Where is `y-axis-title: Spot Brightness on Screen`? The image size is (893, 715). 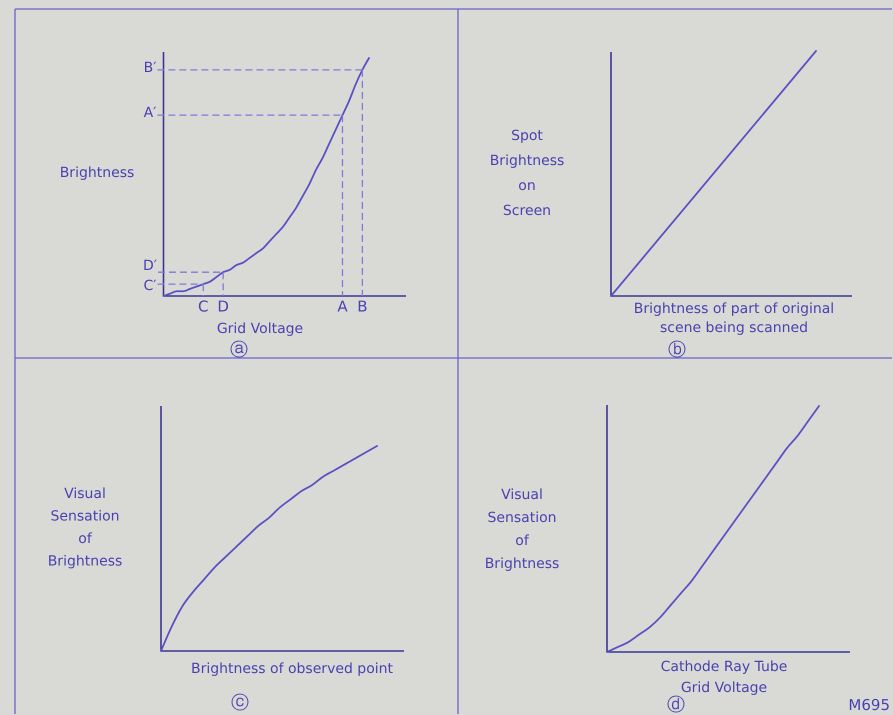
y-axis-title: Spot Brightness on Screen is located at coordinates (527, 173).